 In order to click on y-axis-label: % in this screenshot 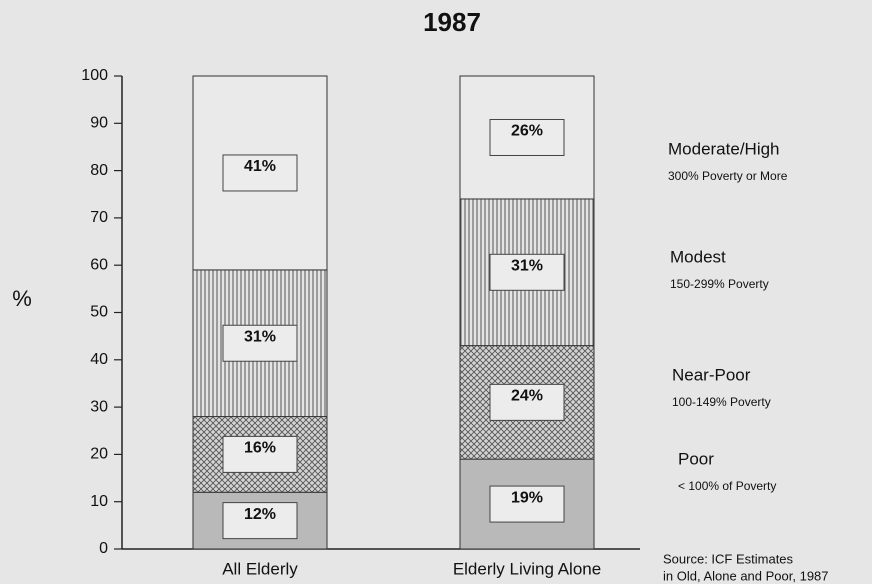, I will do `click(22, 298)`.